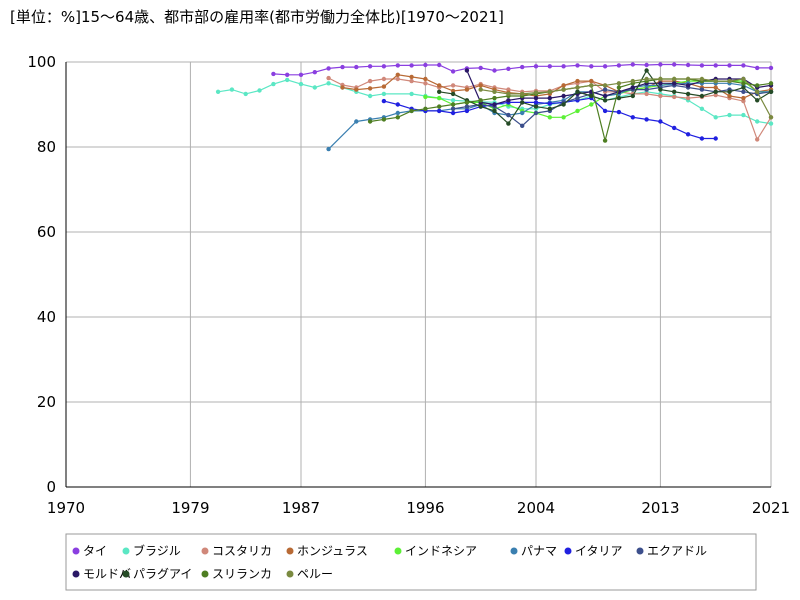 The height and width of the screenshot is (600, 800). I want to click on y-tick-label: 80, so click(46, 147).